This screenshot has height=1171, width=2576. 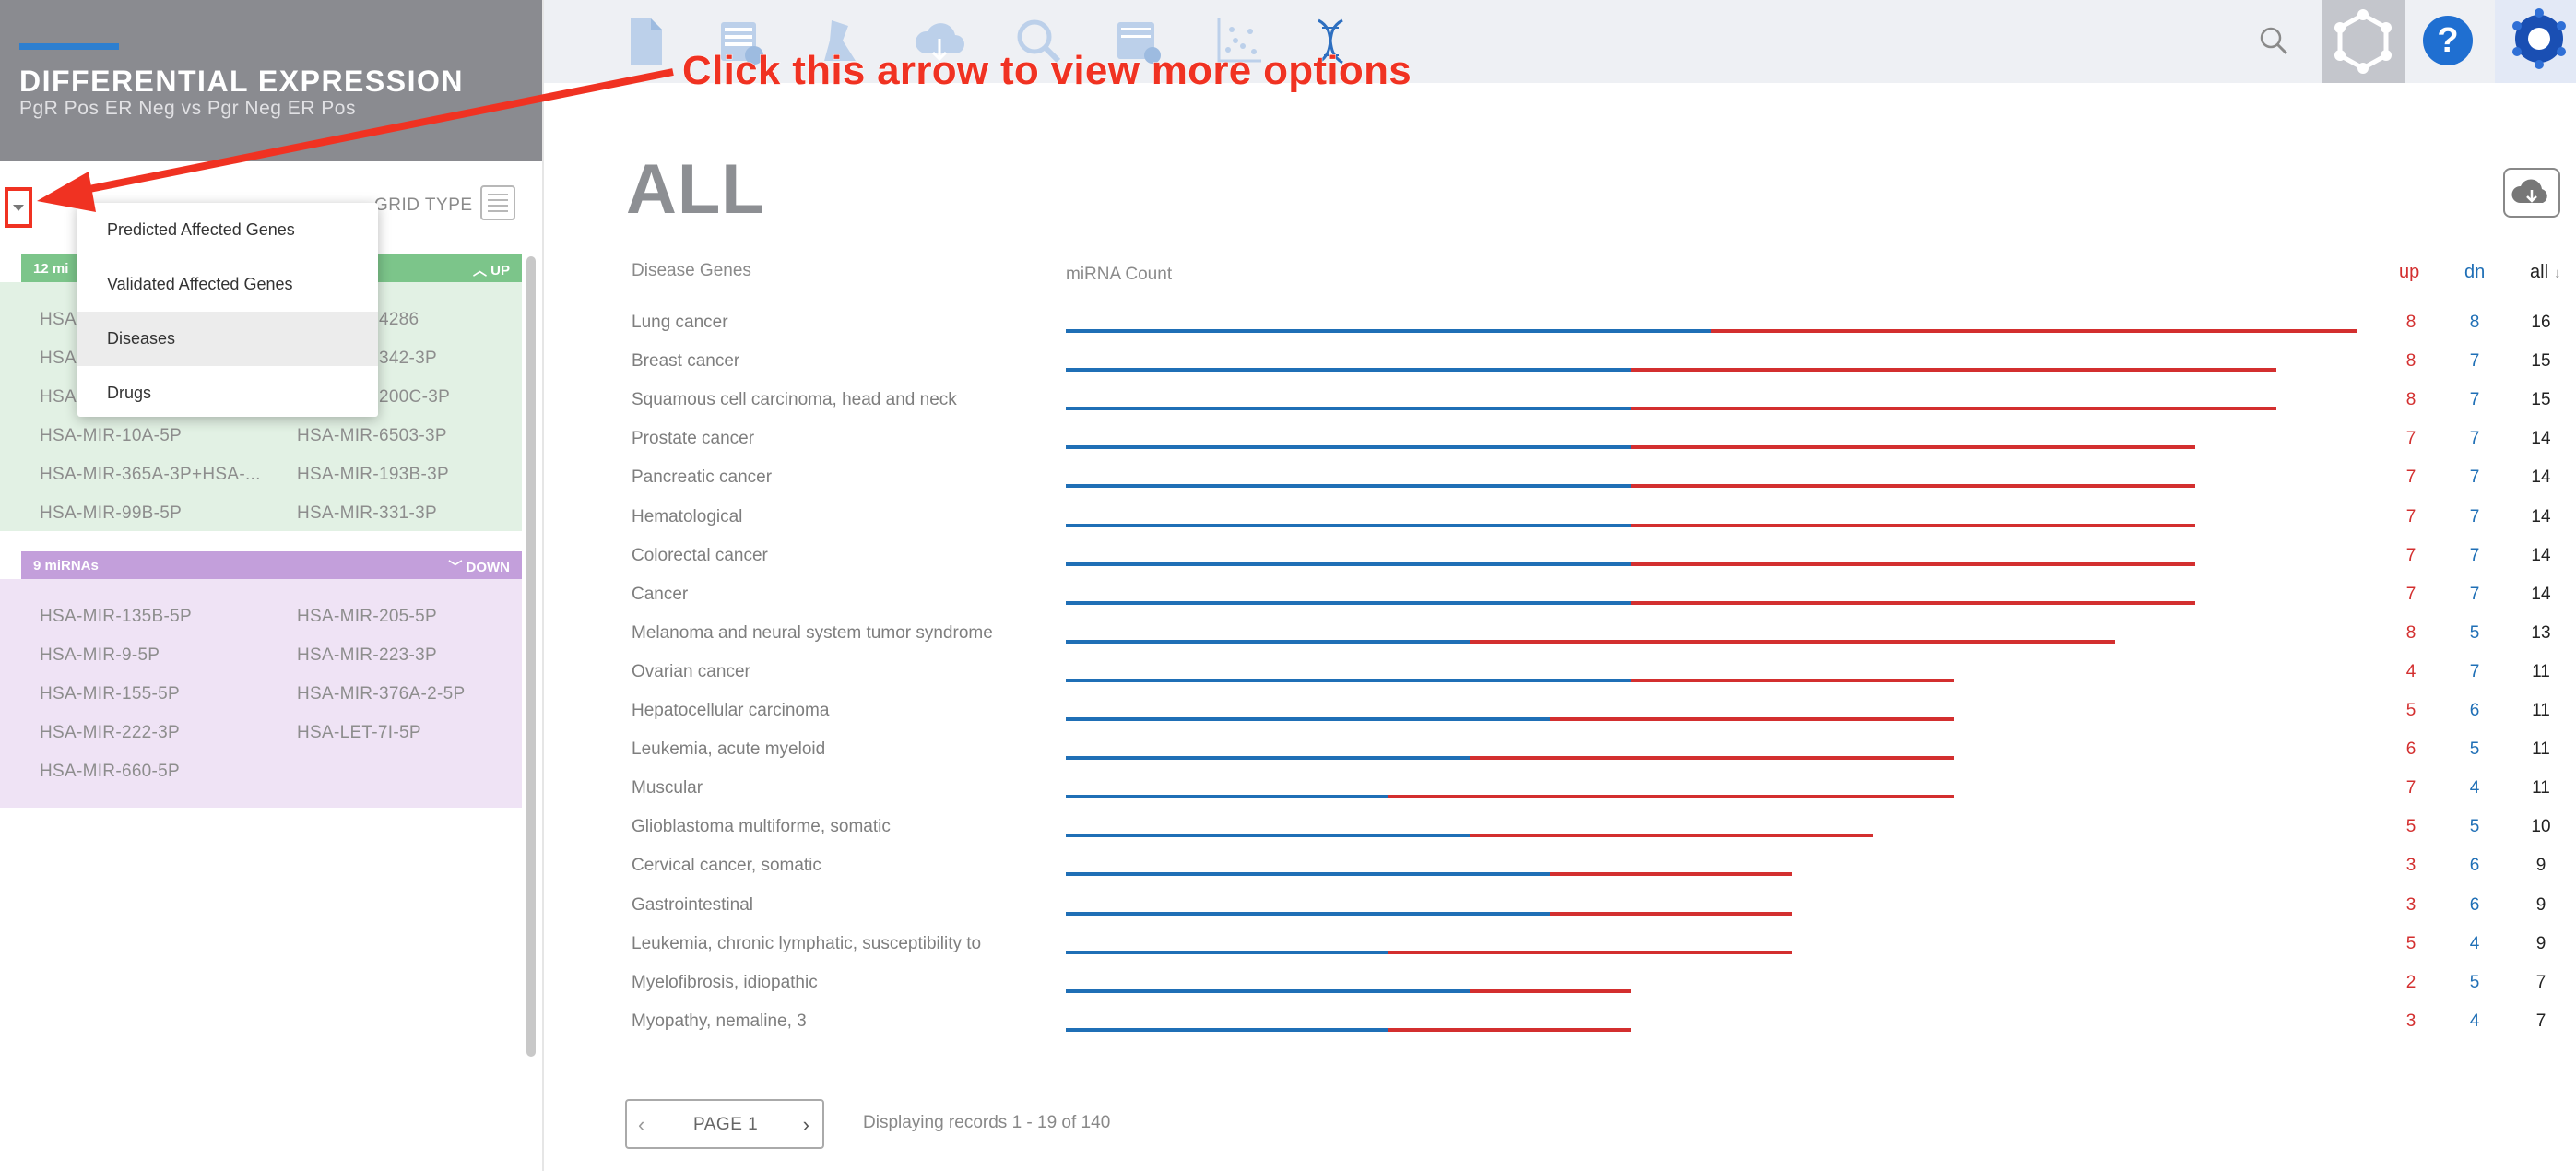 What do you see at coordinates (367, 513) in the screenshot?
I see `list-item: HSA-MIR-331-3P` at bounding box center [367, 513].